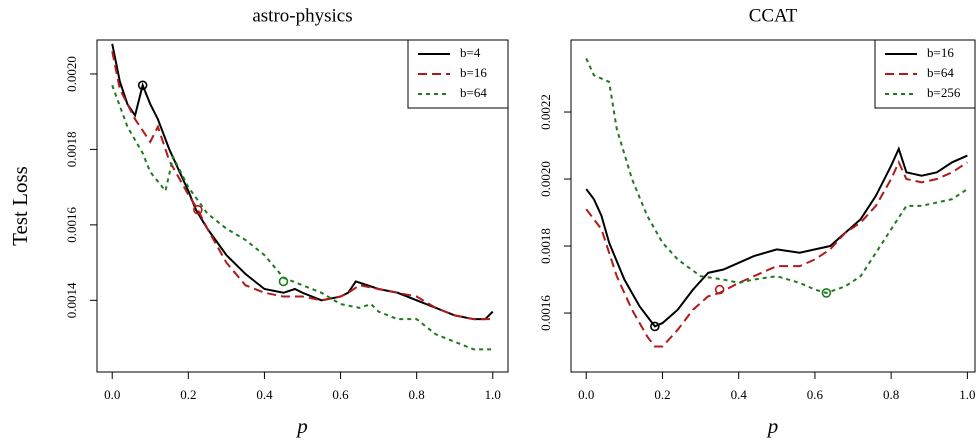  I want to click on legend-box, so click(458, 74).